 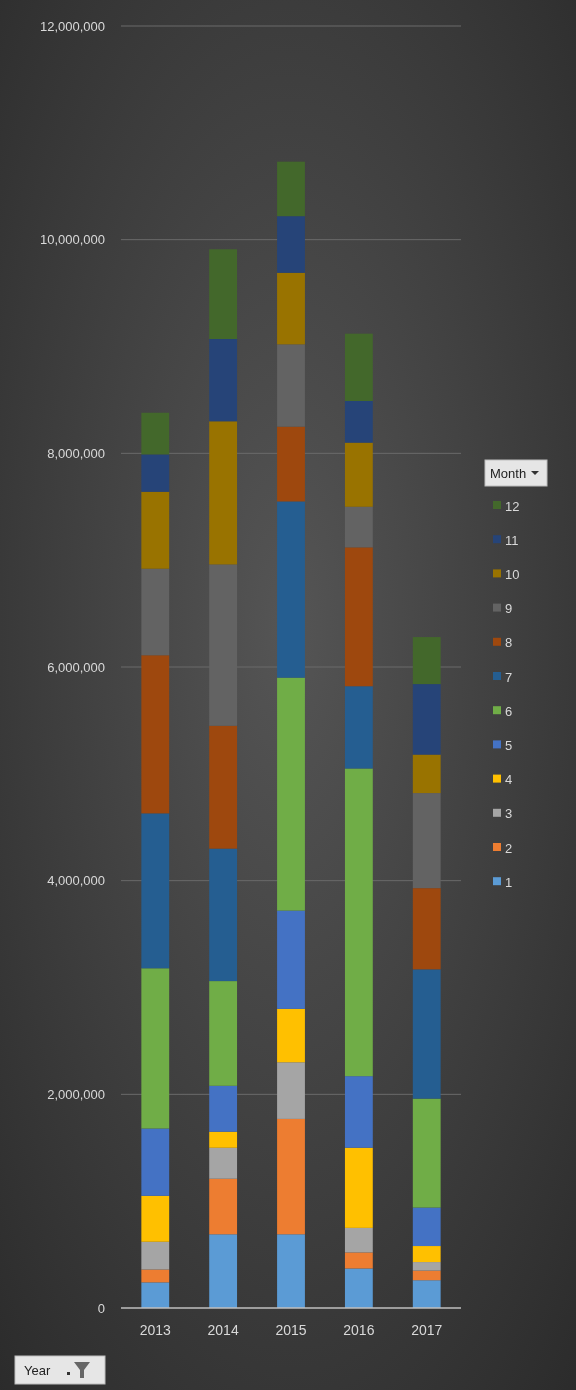 I want to click on legend-label: 10, so click(x=512, y=574).